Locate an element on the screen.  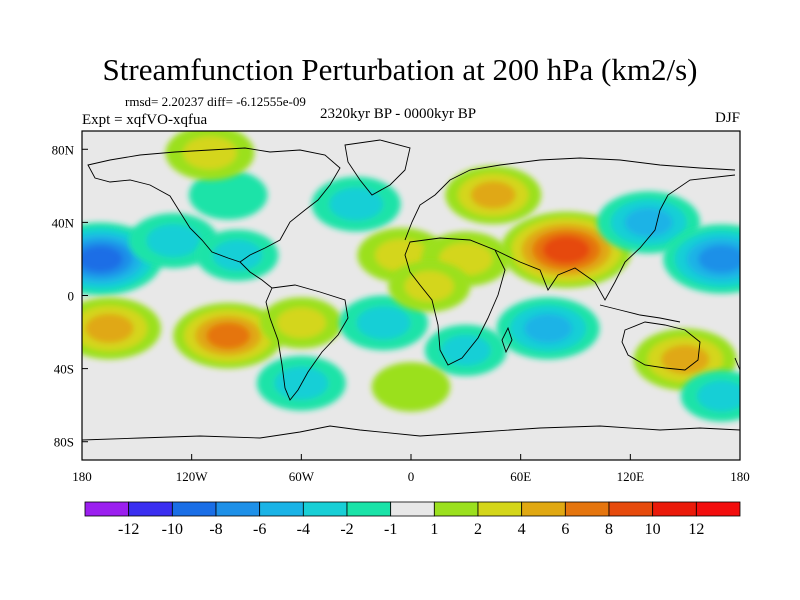
colorbar-label: 2 is located at coordinates (478, 529).